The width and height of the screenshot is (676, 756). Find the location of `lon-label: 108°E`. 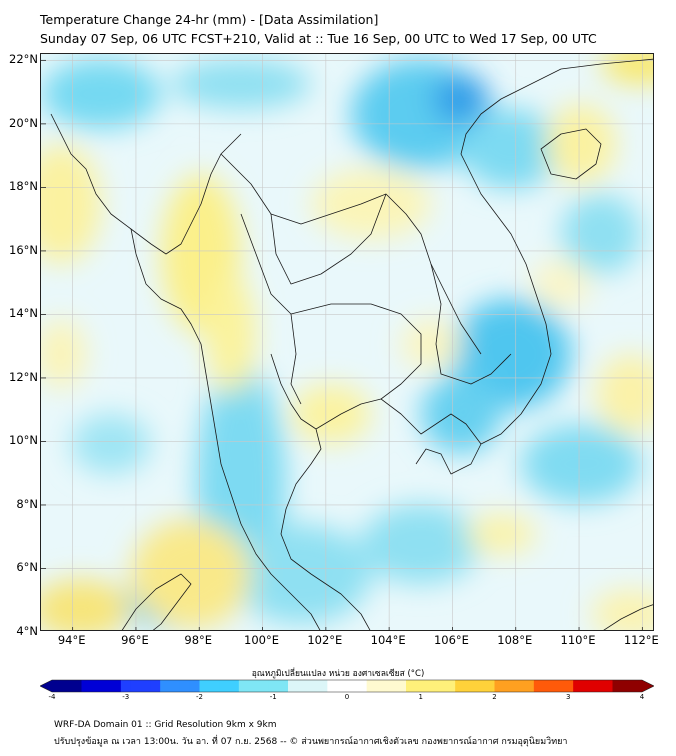

lon-label: 108°E is located at coordinates (515, 640).